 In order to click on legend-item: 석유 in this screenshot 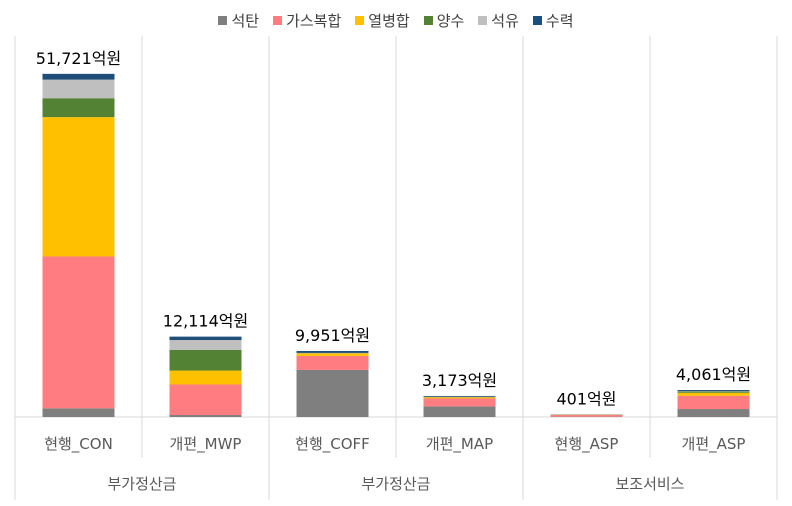, I will do `click(498, 20)`.